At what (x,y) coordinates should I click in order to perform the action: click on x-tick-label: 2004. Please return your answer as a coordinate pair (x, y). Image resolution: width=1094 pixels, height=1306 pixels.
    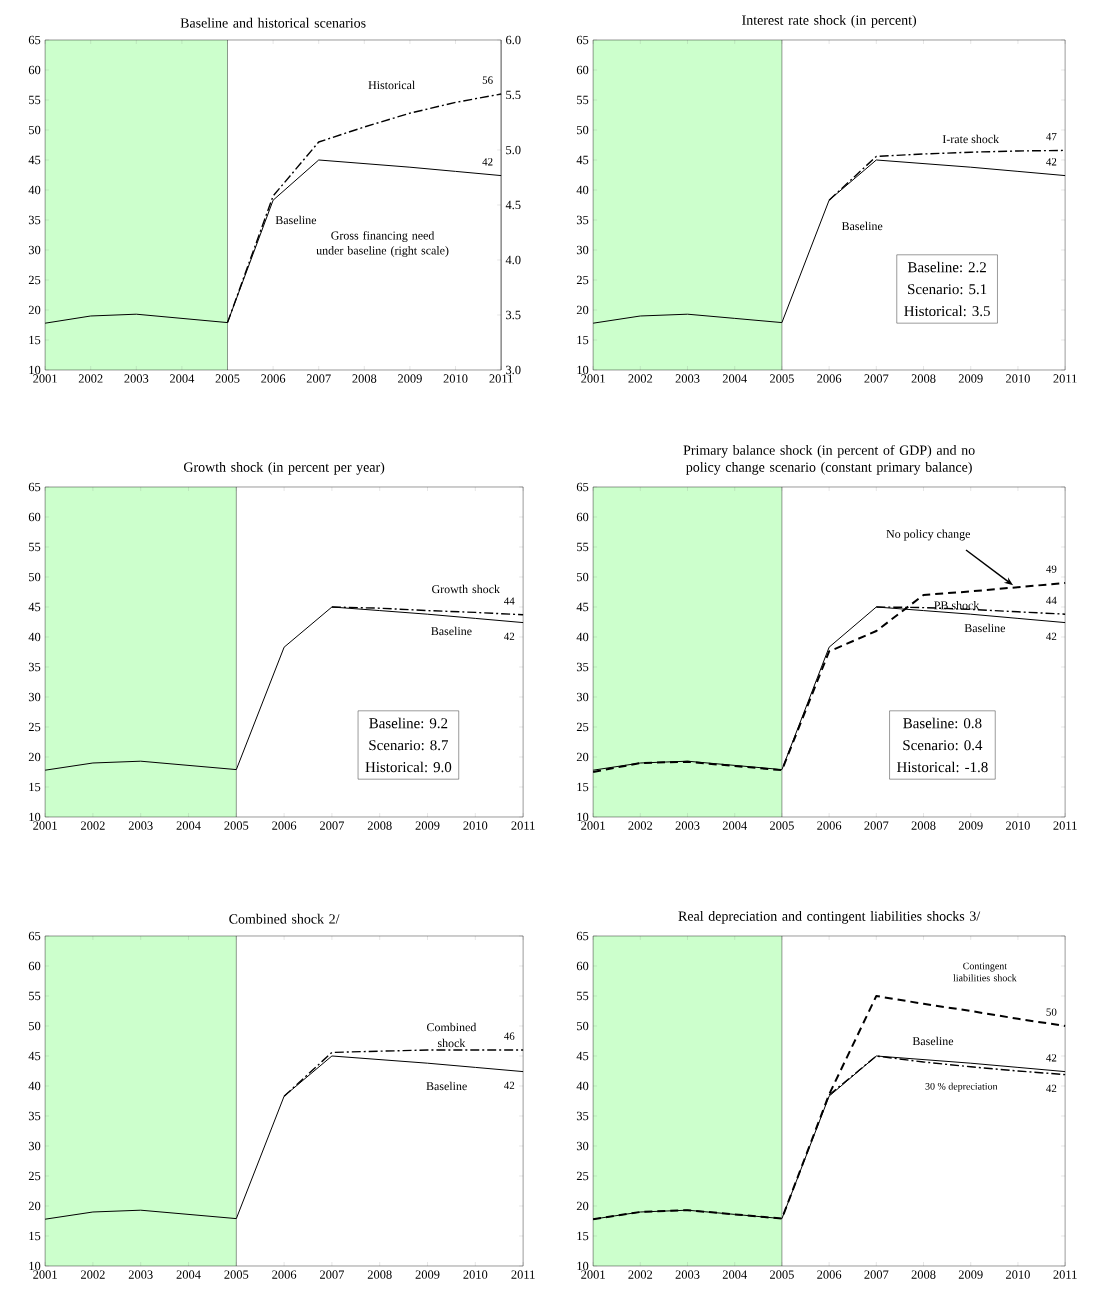
    Looking at the image, I should click on (182, 378).